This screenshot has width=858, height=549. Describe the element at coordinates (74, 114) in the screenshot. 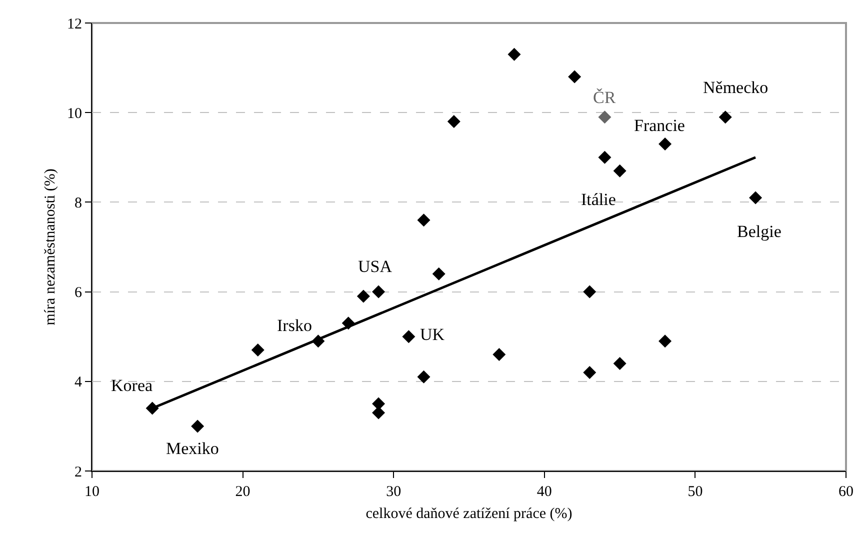

I see `y-tick-label: 10` at that location.